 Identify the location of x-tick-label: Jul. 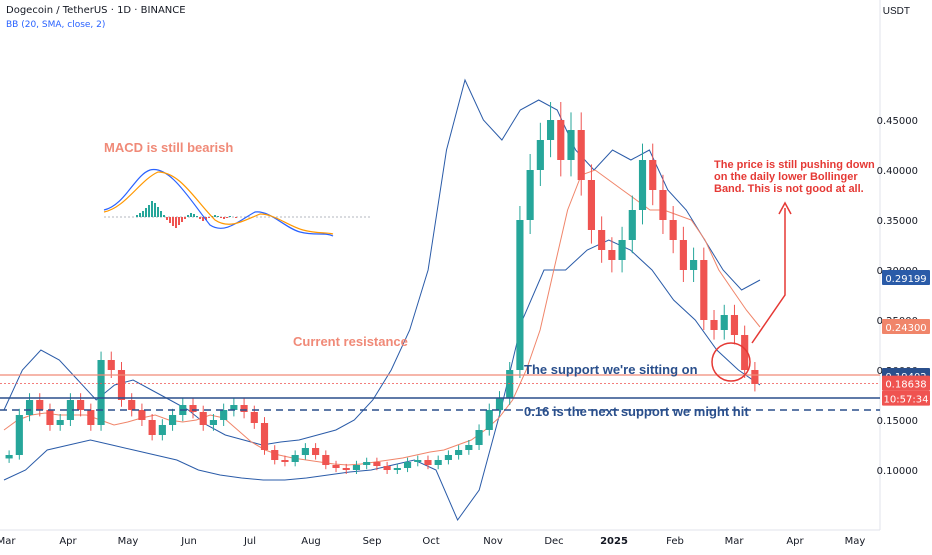
(249, 541).